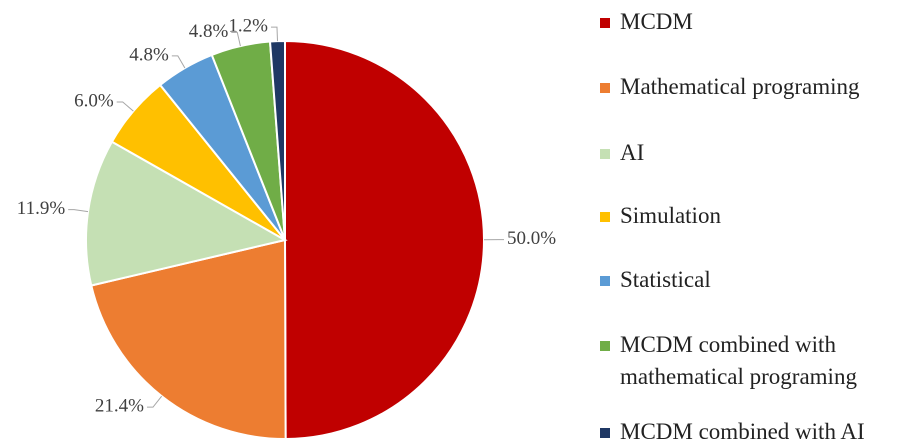  I want to click on legend-label: MCDM, so click(656, 21).